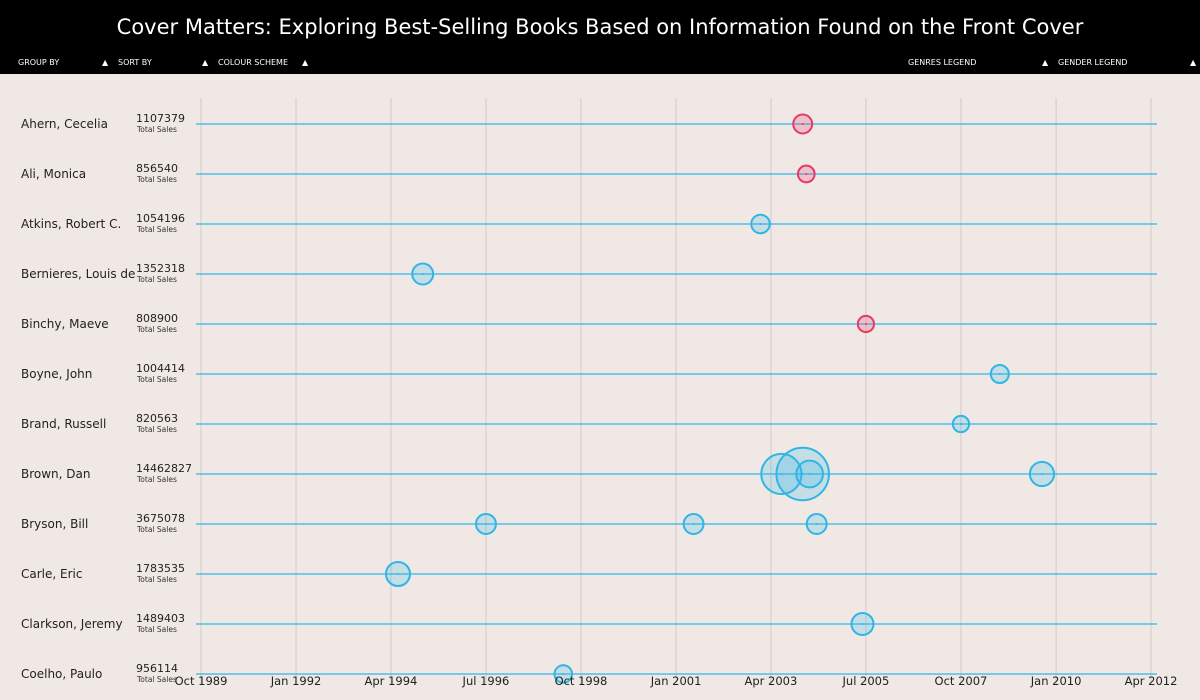 This screenshot has width=1200, height=700. What do you see at coordinates (1151, 681) in the screenshot?
I see `x-tick-label: Apr 2012` at bounding box center [1151, 681].